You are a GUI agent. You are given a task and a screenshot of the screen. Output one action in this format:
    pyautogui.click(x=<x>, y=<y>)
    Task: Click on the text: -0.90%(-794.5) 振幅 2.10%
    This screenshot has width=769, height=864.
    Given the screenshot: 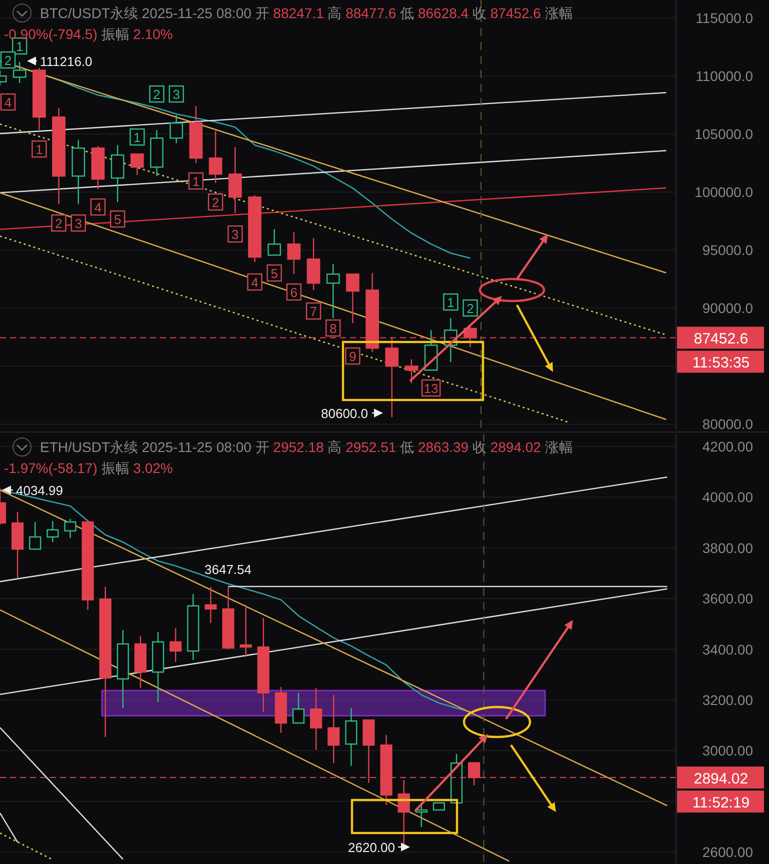 What is the action you would take?
    pyautogui.click(x=88, y=34)
    